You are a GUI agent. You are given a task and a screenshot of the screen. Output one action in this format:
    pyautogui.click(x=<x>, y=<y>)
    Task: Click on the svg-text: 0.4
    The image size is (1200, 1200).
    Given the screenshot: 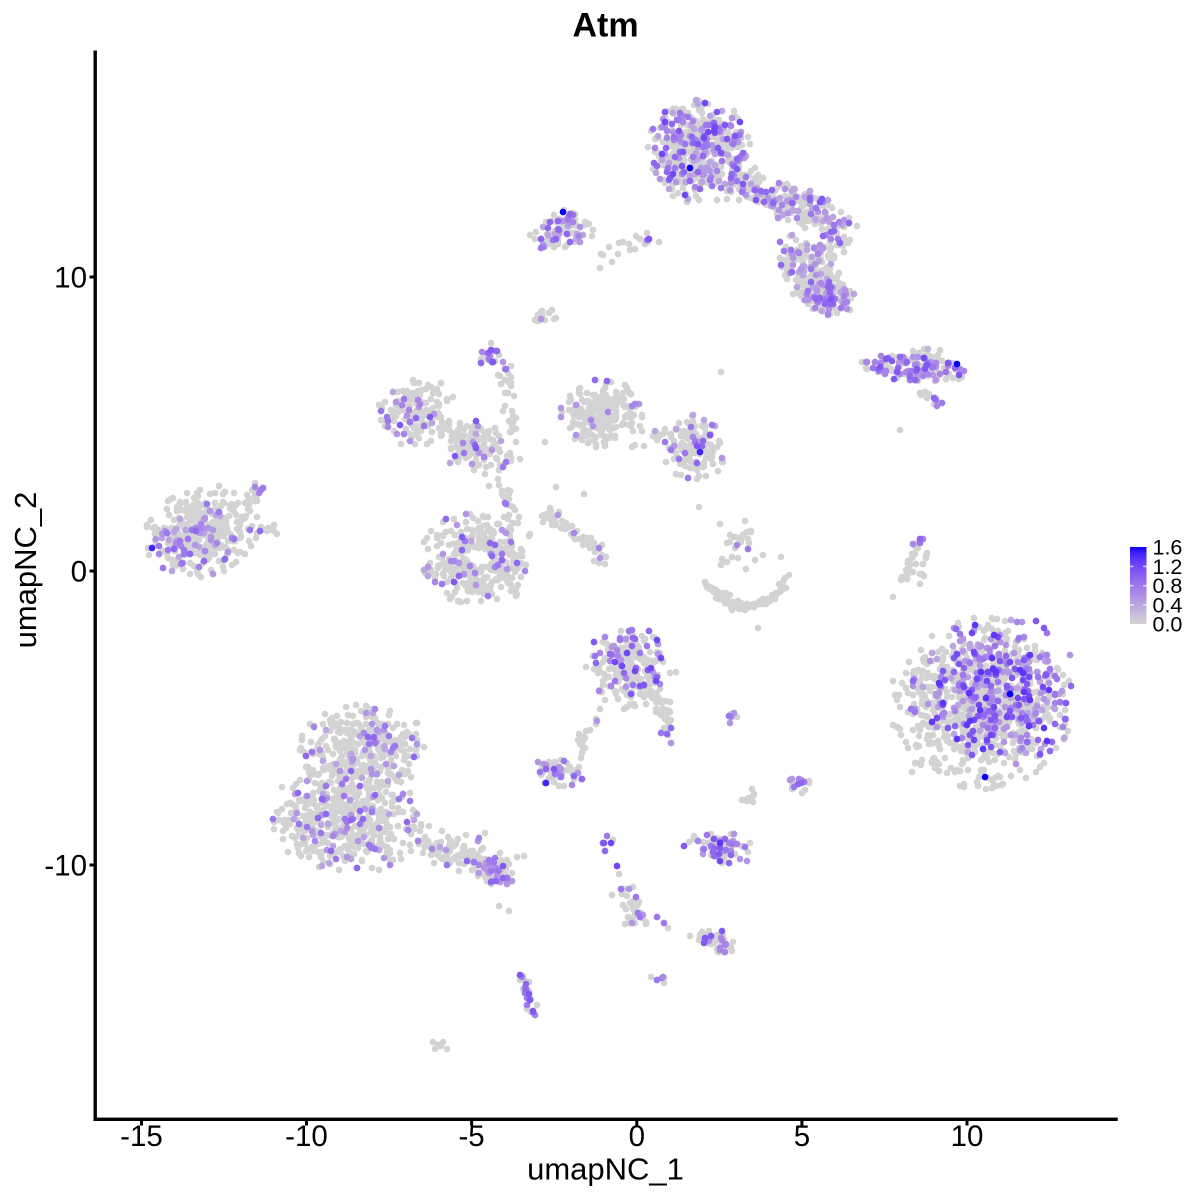 What is the action you would take?
    pyautogui.click(x=1168, y=605)
    